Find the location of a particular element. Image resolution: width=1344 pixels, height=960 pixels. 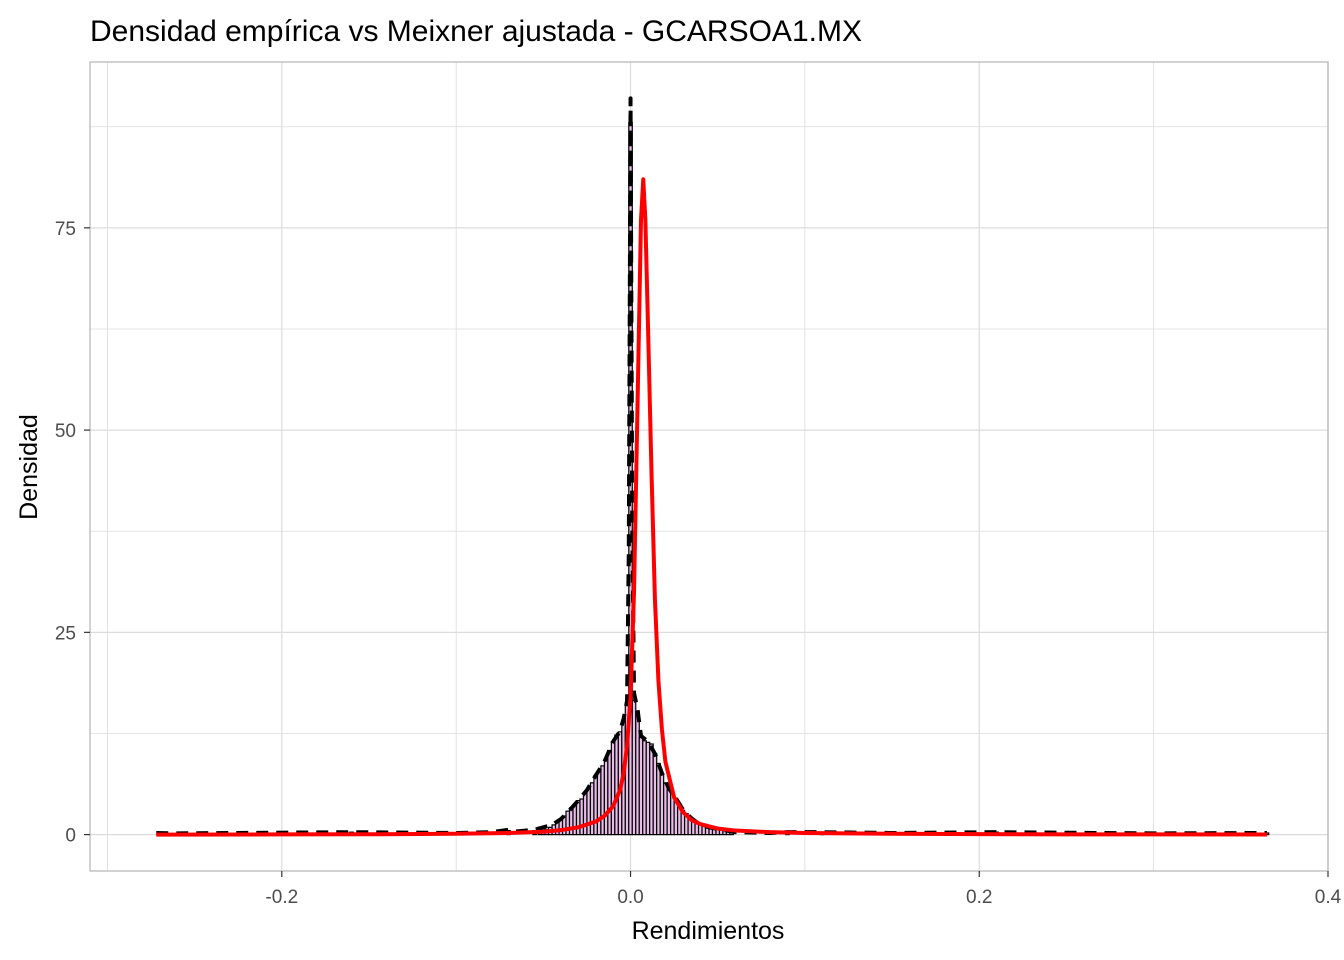

x-tick-label: -0.2 is located at coordinates (281, 897).